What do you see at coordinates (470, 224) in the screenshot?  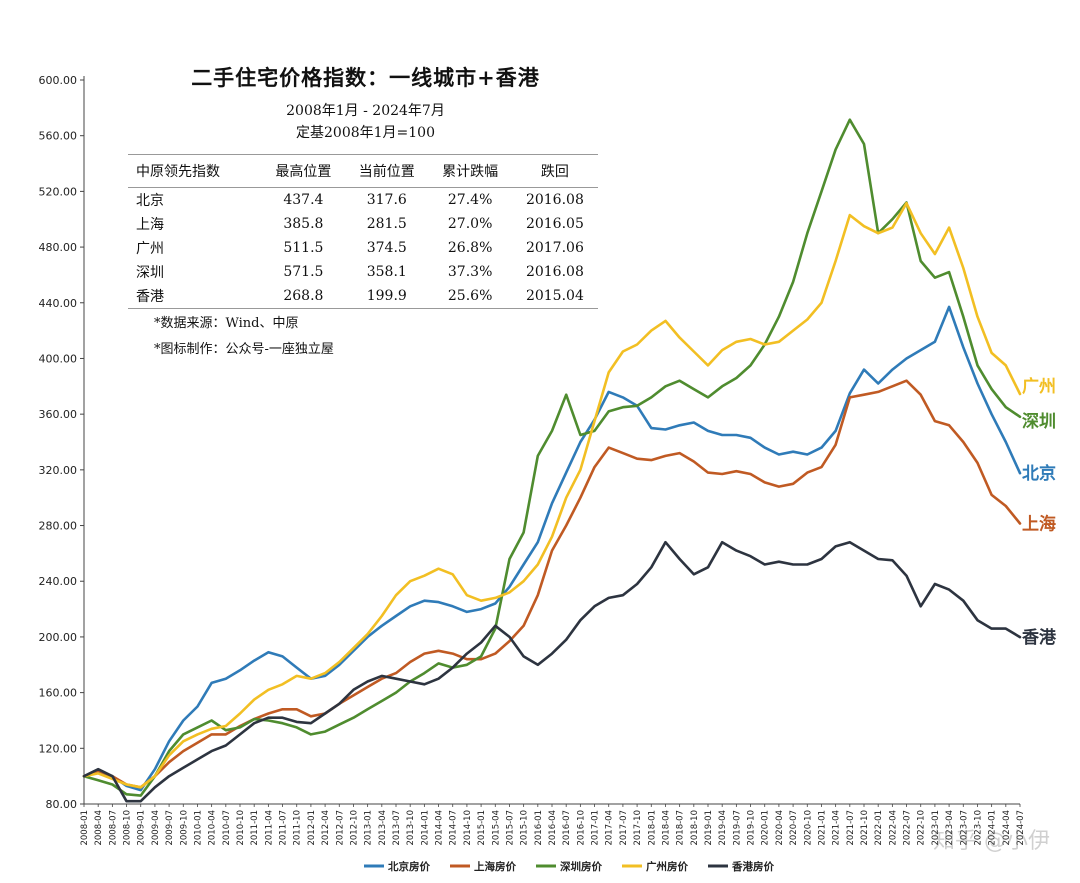 I see `table-cell: 27.0%` at bounding box center [470, 224].